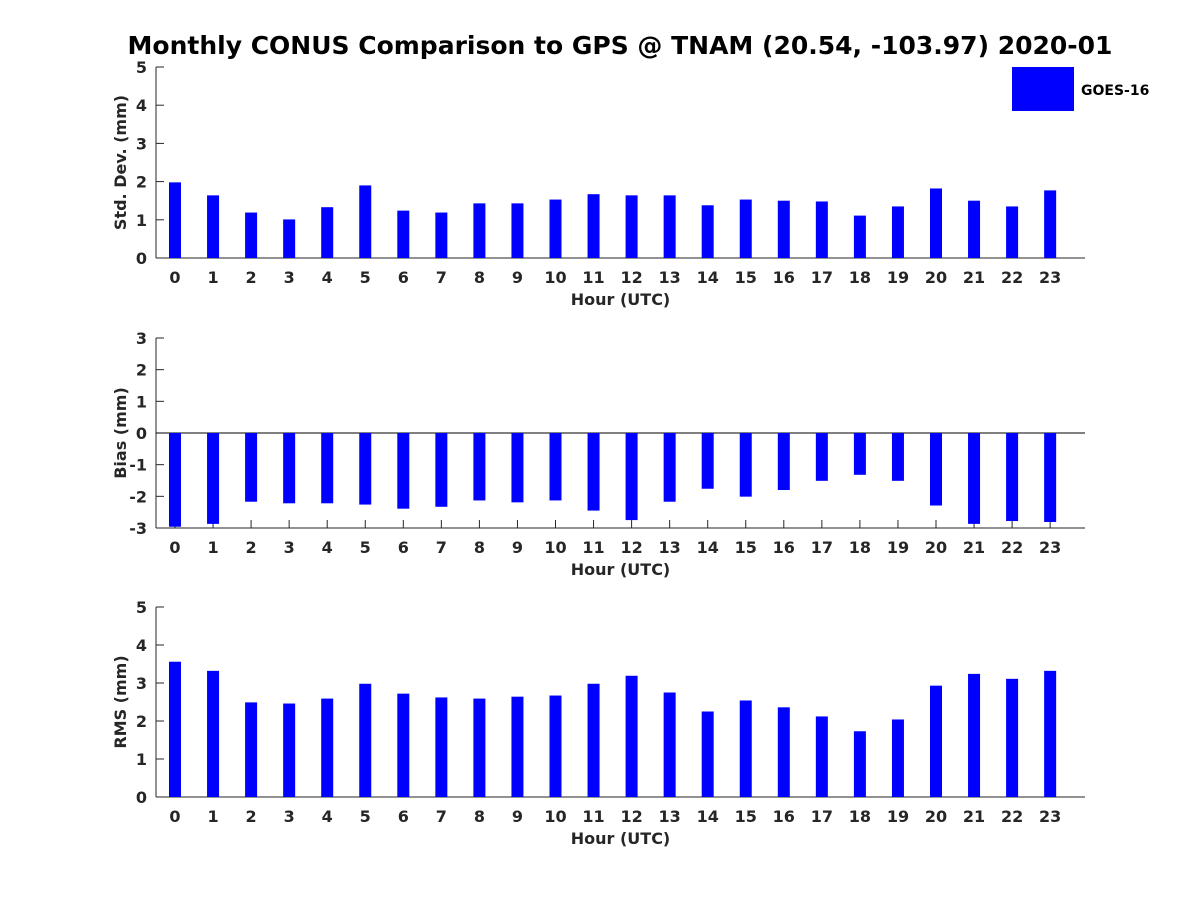 Image resolution: width=1200 pixels, height=900 pixels. Describe the element at coordinates (621, 569) in the screenshot. I see `bias-x-label: Hour (UTC)` at that location.